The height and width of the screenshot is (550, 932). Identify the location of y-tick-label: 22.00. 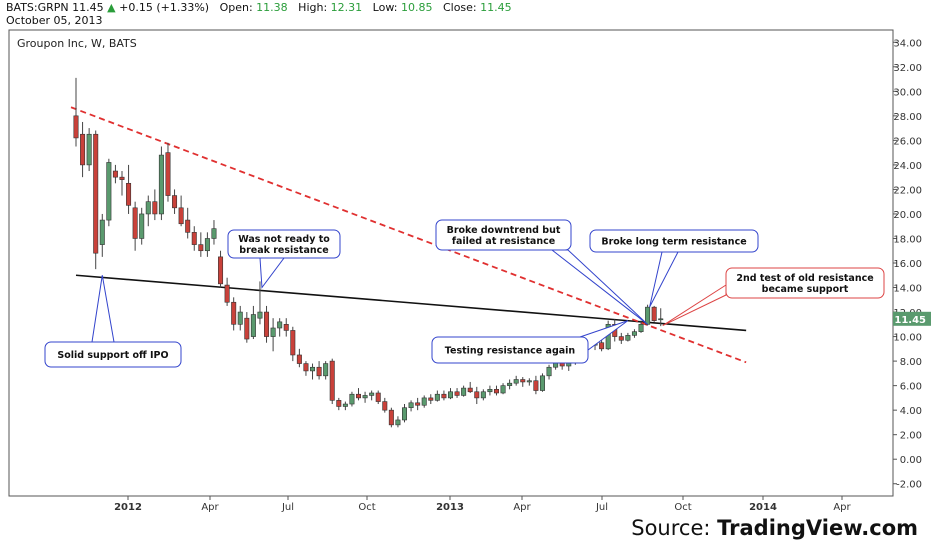
(907, 190).